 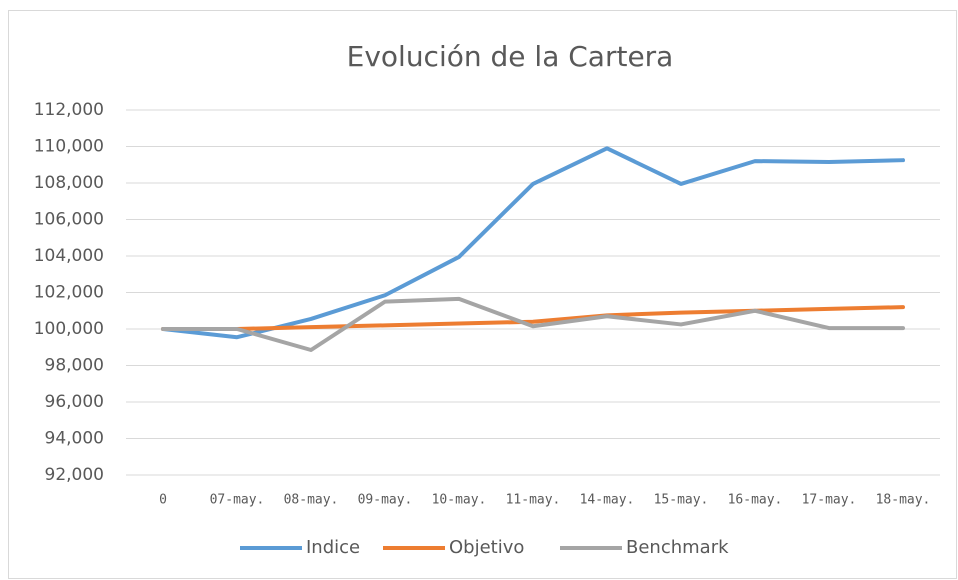 What do you see at coordinates (311, 500) in the screenshot?
I see `x-tick-label: 08-may.` at bounding box center [311, 500].